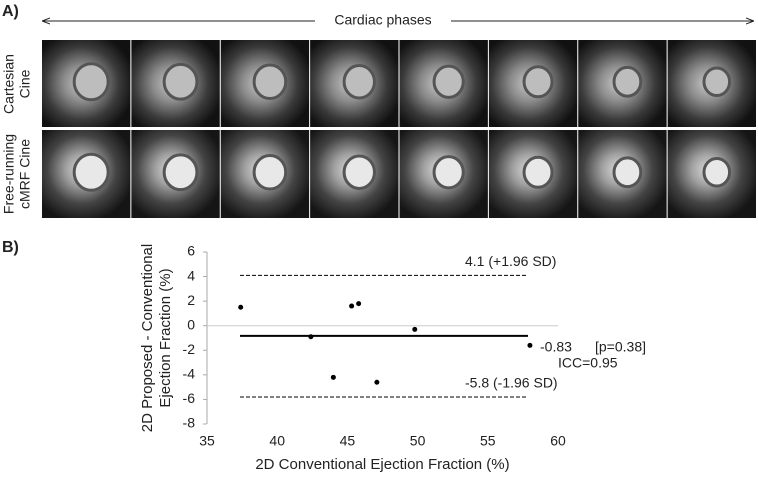  What do you see at coordinates (10, 247) in the screenshot?
I see `panel-label: B)` at bounding box center [10, 247].